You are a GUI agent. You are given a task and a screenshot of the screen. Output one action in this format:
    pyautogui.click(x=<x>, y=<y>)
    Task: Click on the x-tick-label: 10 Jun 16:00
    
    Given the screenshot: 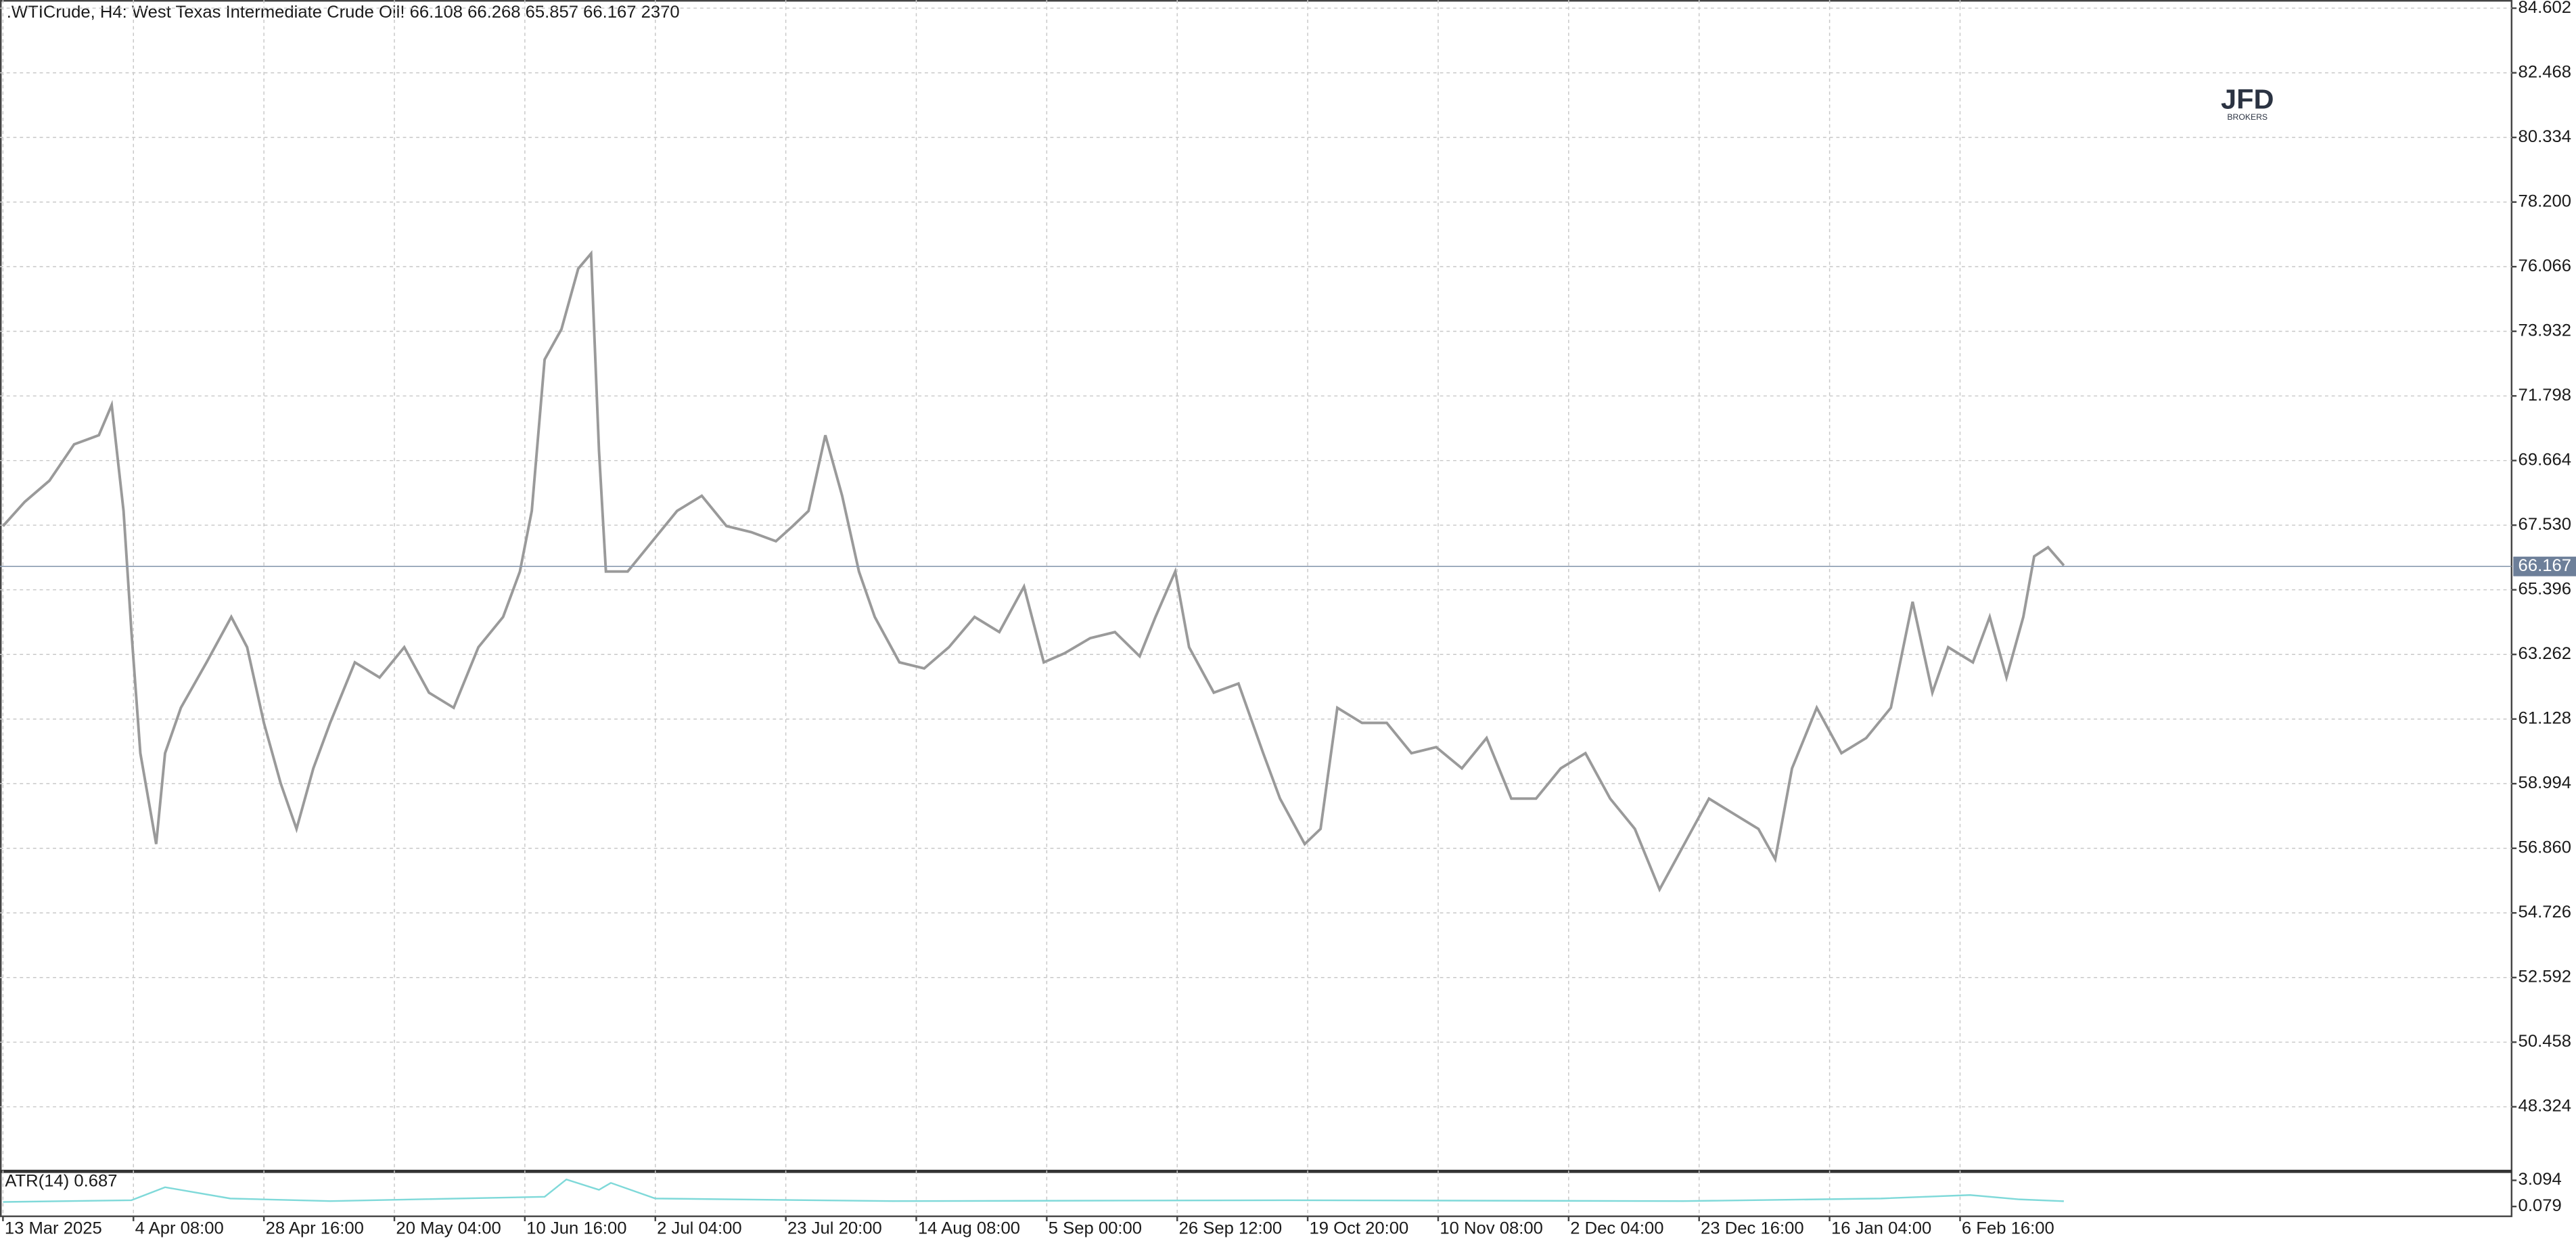 What is the action you would take?
    pyautogui.click(x=576, y=1228)
    